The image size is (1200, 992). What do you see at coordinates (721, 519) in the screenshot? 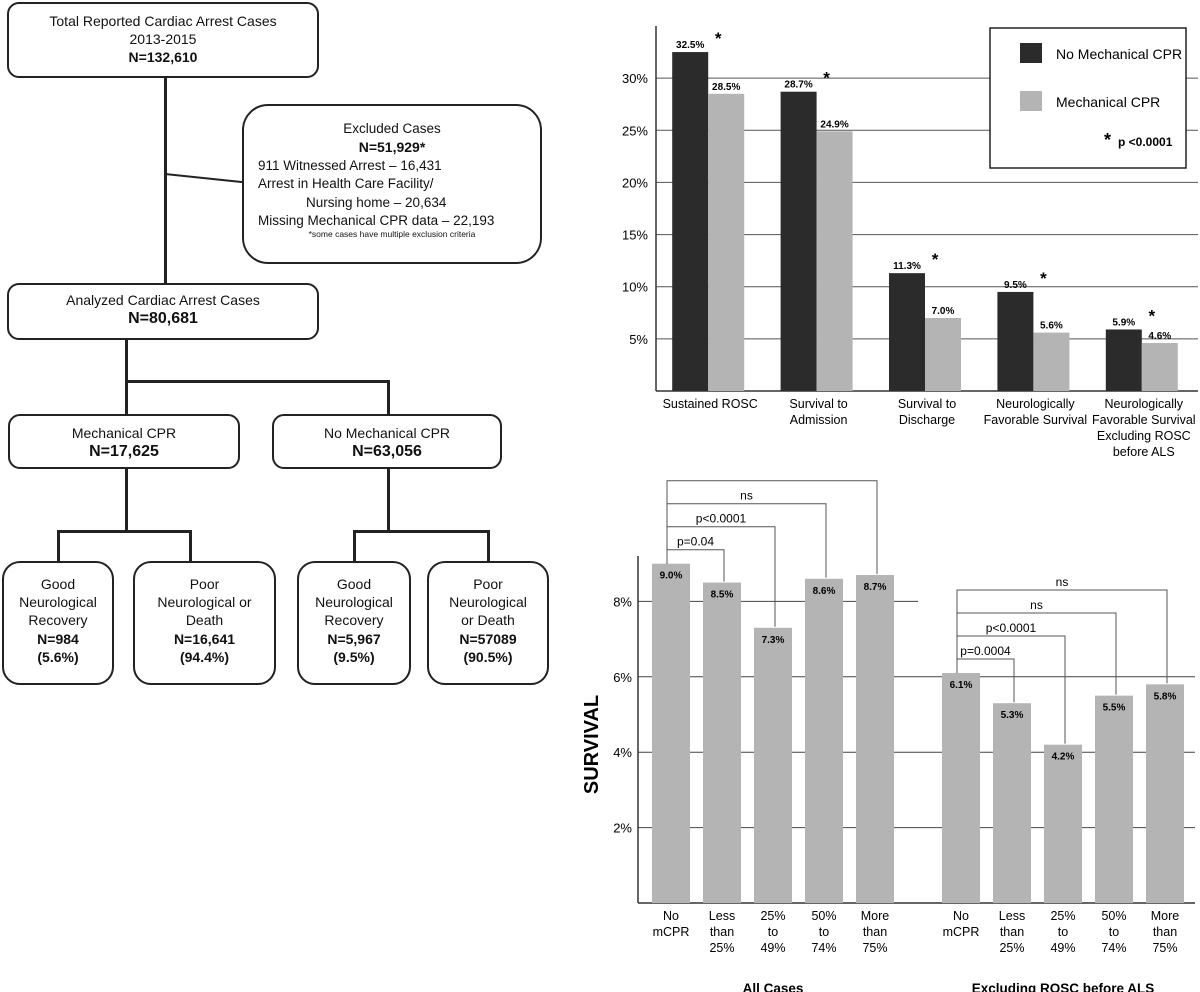
I see `comparison-label: p<0.0001` at bounding box center [721, 519].